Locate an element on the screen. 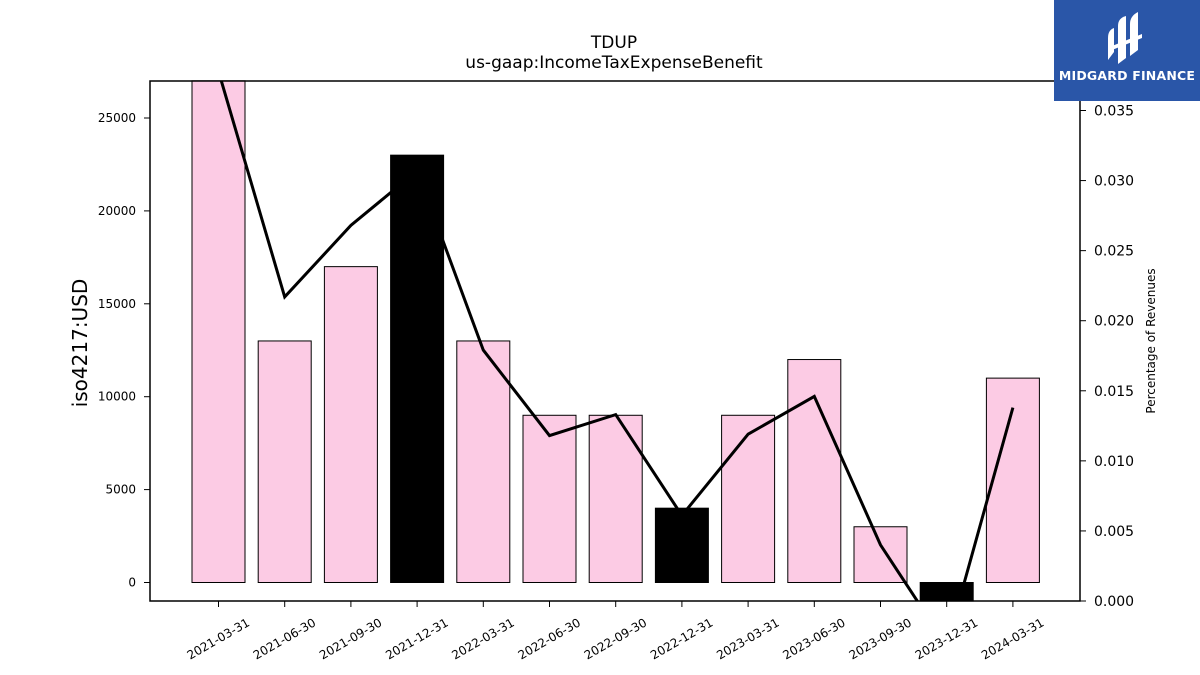 The height and width of the screenshot is (675, 1200). x-tick-label: 2022-12-31 is located at coordinates (681, 638).